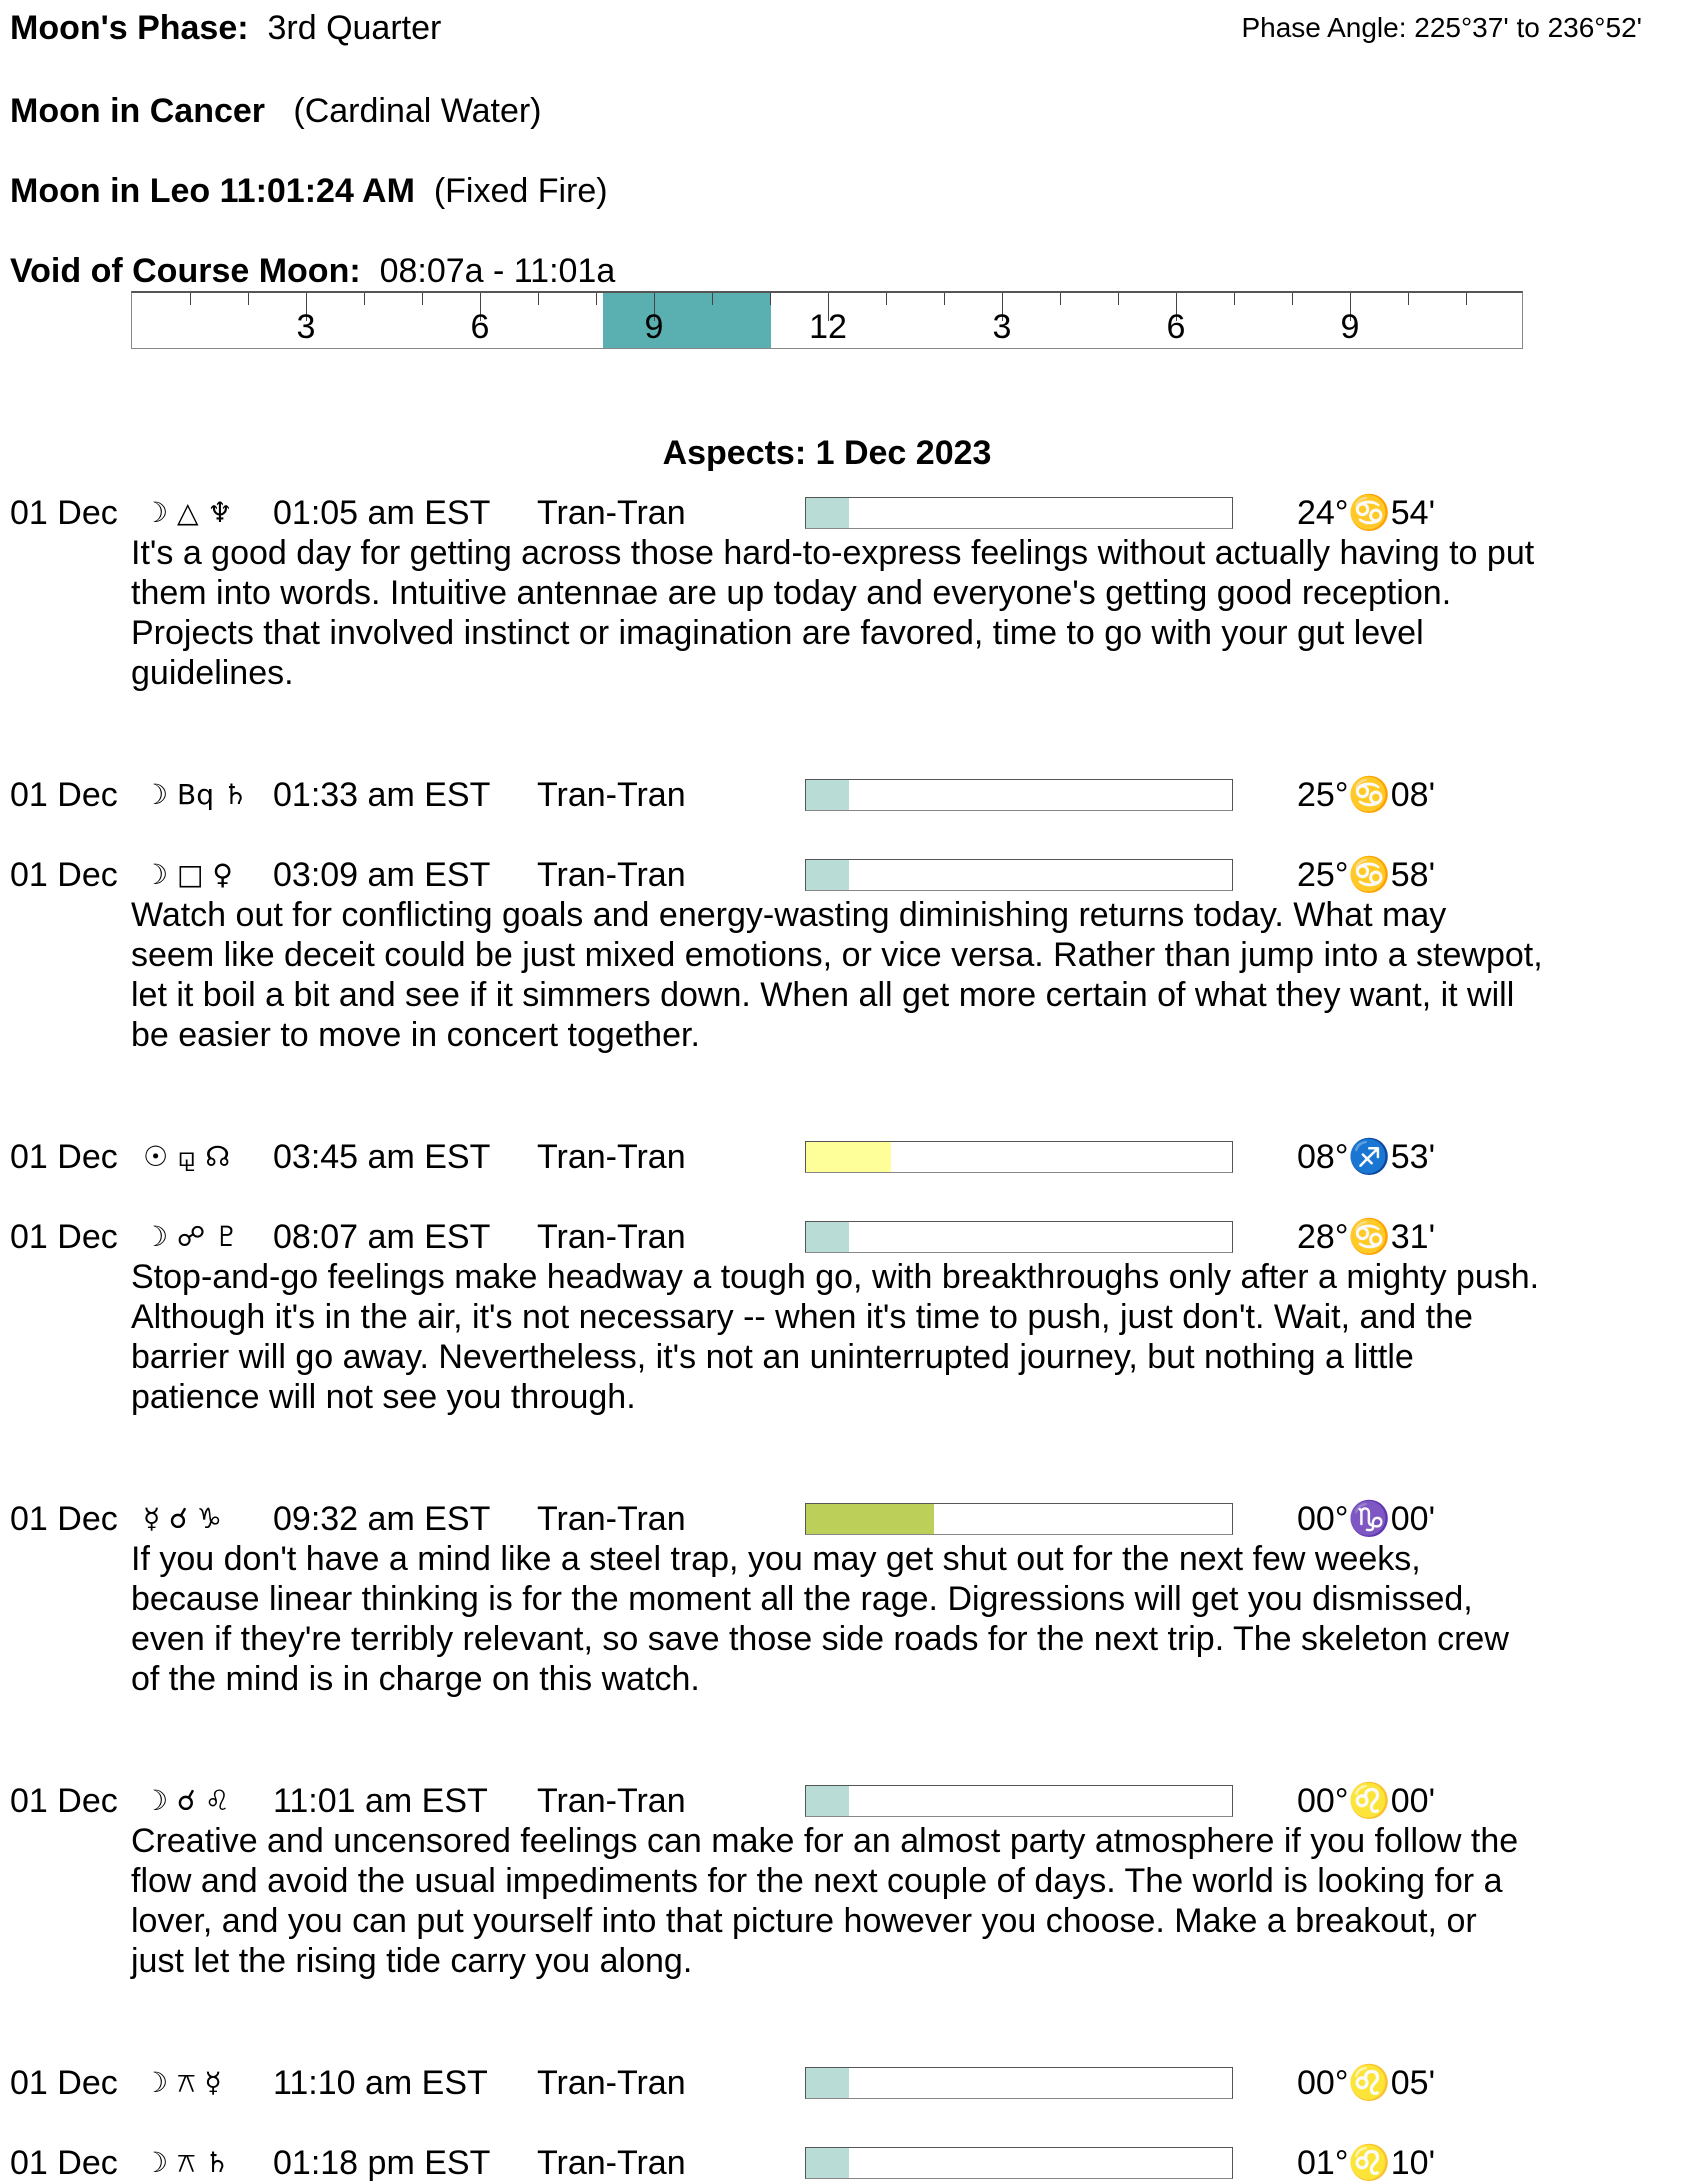  Describe the element at coordinates (520, 191) in the screenshot. I see `moon-ingress-value: (Fixed Fire)` at that location.